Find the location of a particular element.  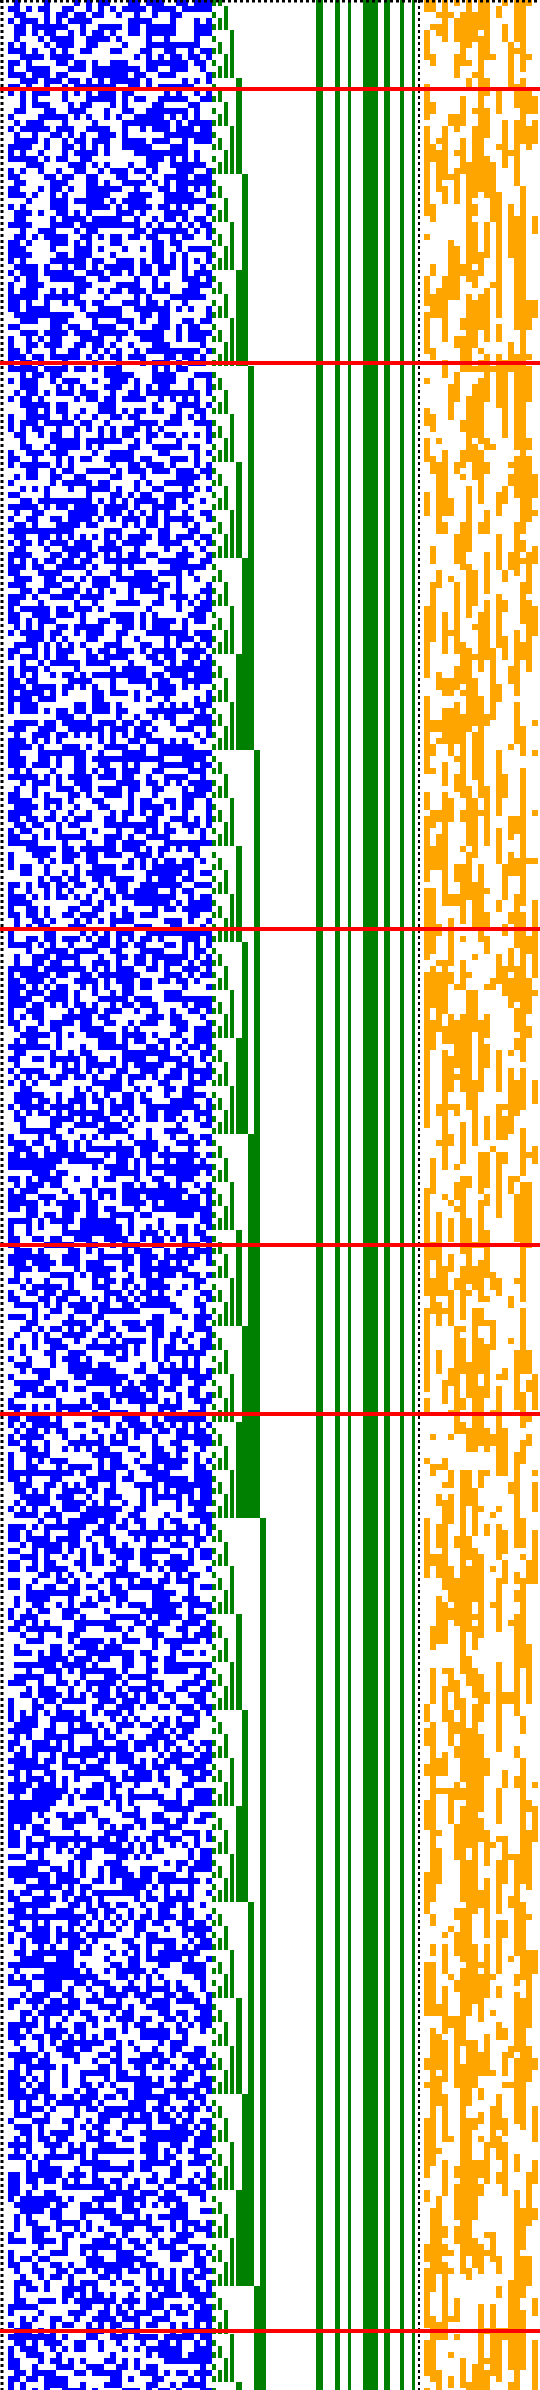

green-counter is located at coordinates (239, 1195).